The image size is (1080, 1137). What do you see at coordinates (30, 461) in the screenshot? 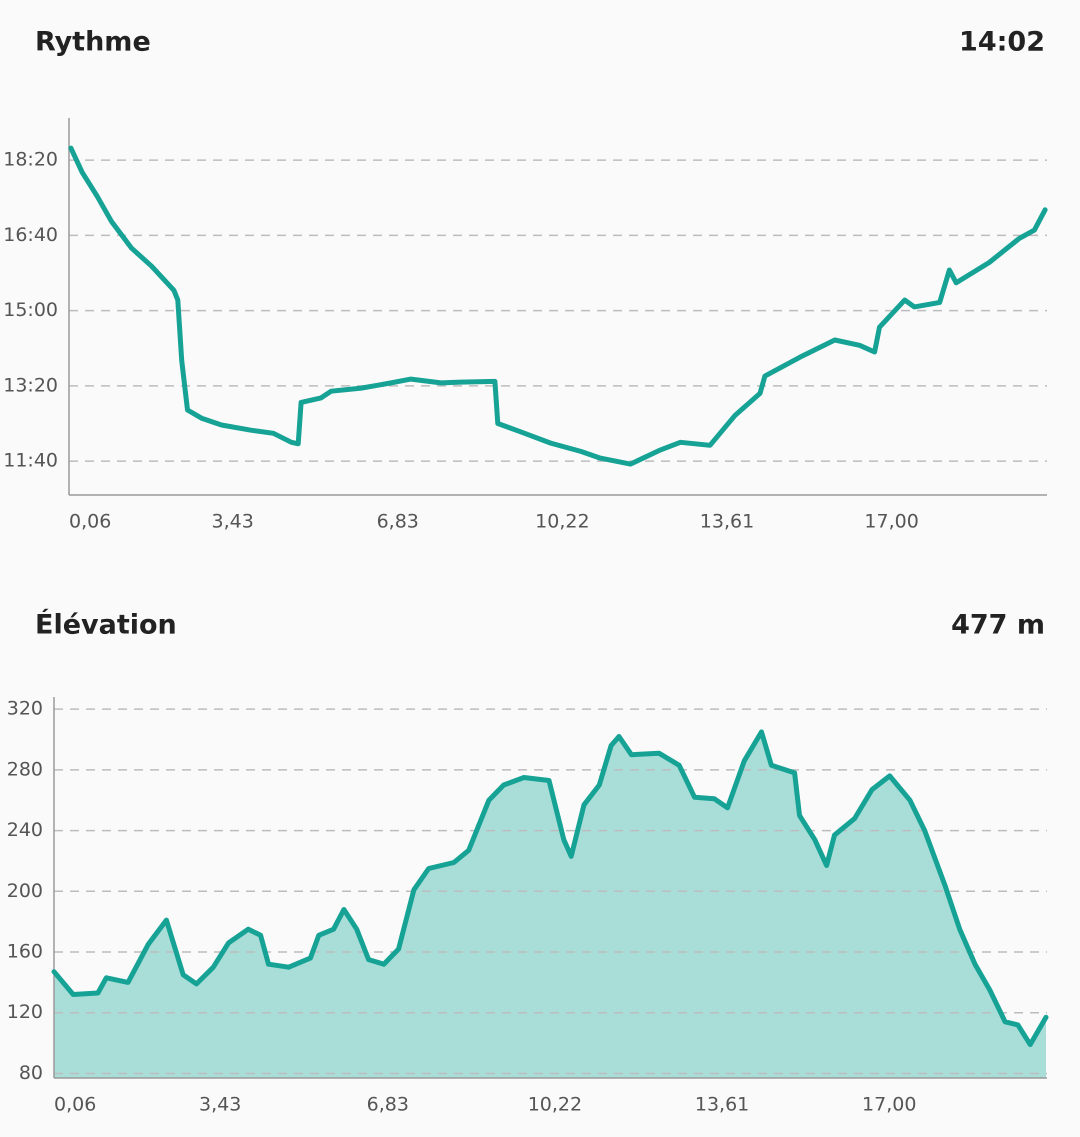
I see `y-tick-label: 11:40` at bounding box center [30, 461].